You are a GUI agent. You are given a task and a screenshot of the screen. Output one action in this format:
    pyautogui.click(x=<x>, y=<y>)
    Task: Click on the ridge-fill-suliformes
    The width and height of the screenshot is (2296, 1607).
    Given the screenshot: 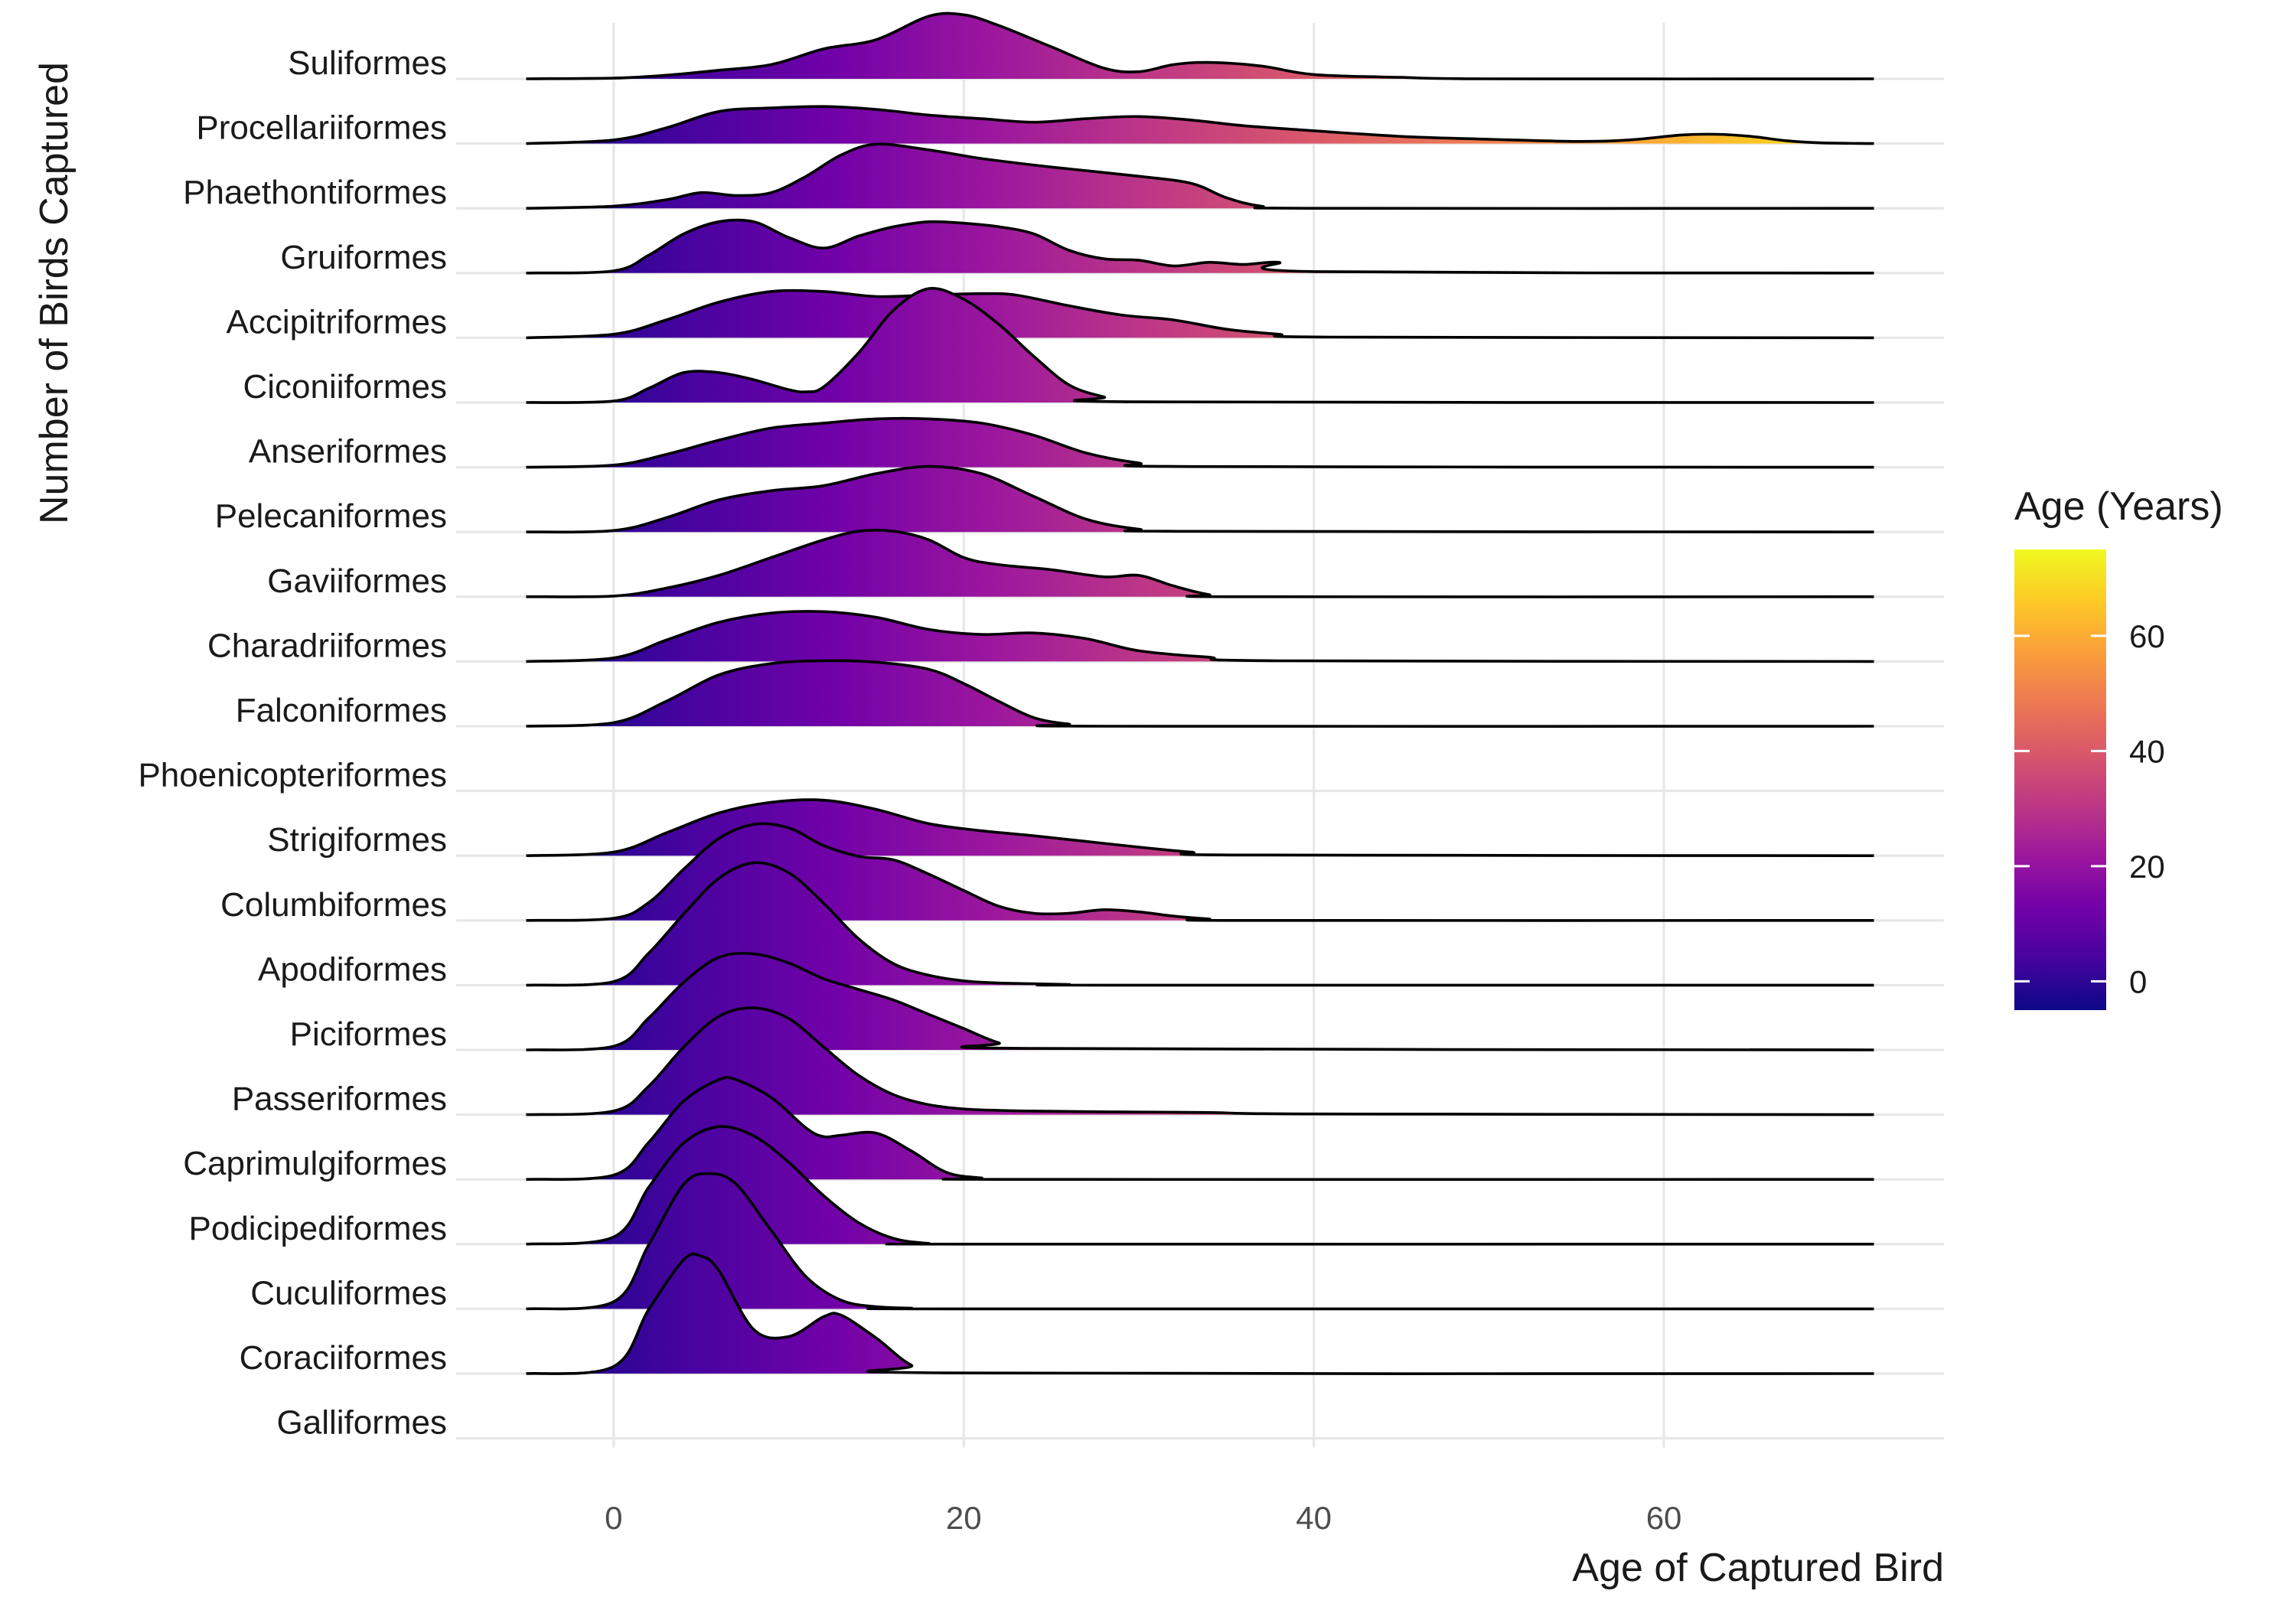 What is the action you would take?
    pyautogui.click(x=1200, y=46)
    